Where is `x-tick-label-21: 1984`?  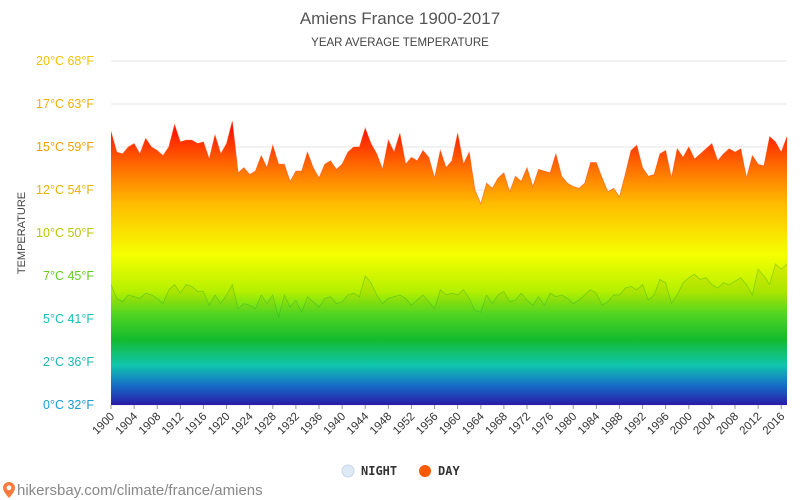 x-tick-label-21: 1984 is located at coordinates (589, 423).